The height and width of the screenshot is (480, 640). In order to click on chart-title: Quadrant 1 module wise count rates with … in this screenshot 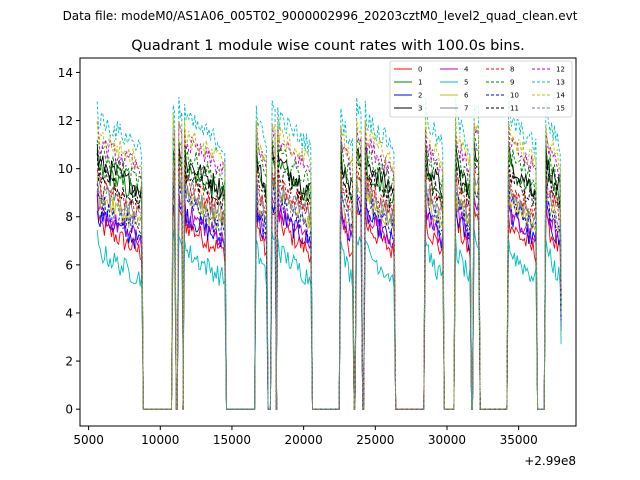, I will do `click(328, 46)`.